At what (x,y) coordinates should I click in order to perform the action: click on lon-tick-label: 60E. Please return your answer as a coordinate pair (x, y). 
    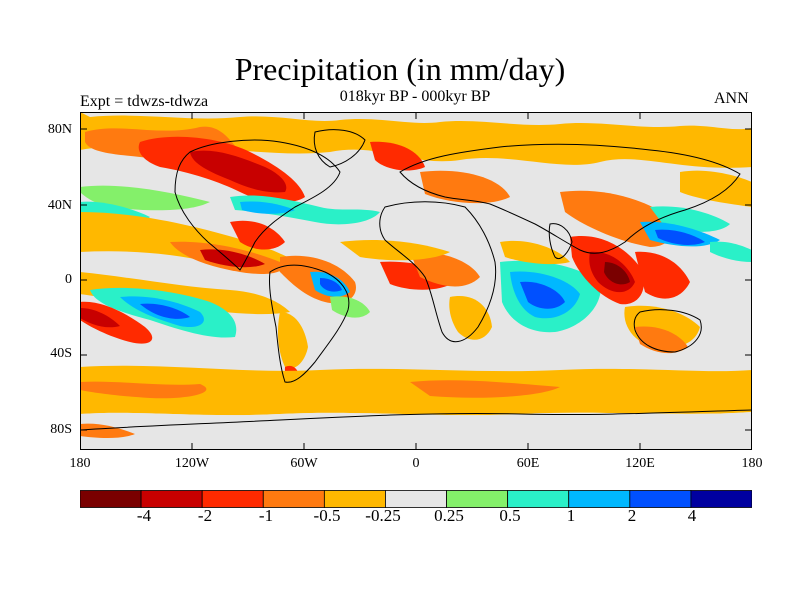
    Looking at the image, I should click on (528, 463).